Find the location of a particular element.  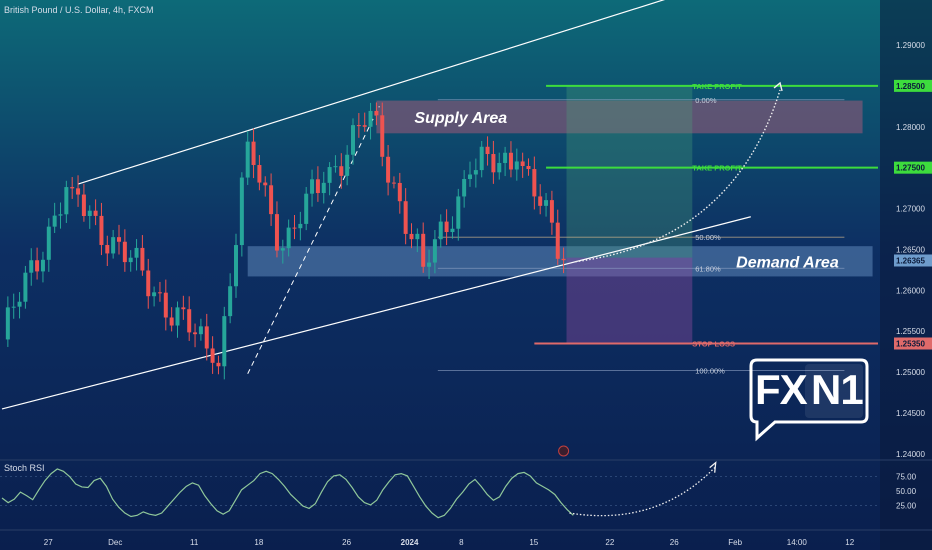

fib-label: 0.00% is located at coordinates (706, 100).